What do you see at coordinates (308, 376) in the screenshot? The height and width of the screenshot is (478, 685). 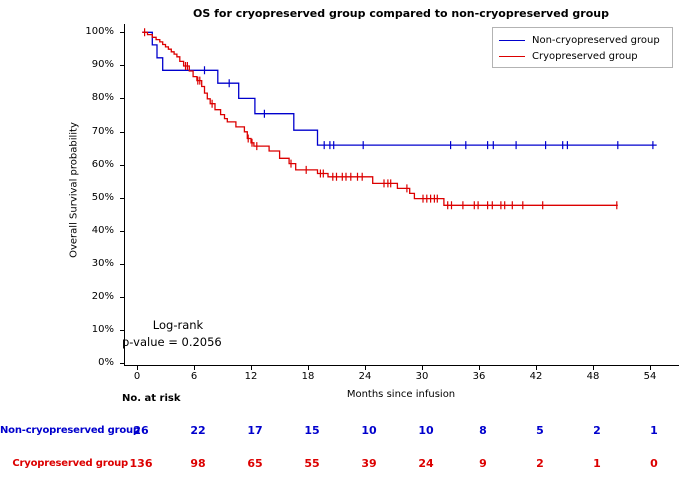 I see `x-tick-label: 18` at bounding box center [308, 376].